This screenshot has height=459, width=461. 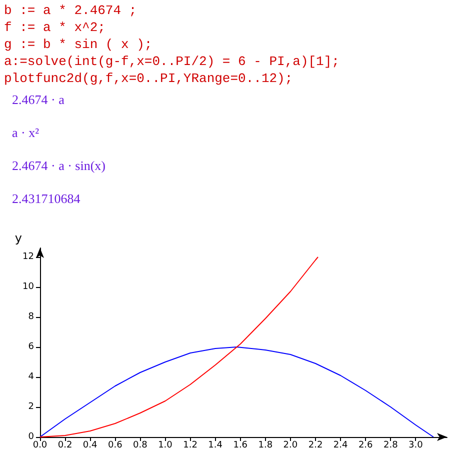 I want to click on text: b := a * 2.4674 ;, so click(x=71, y=10).